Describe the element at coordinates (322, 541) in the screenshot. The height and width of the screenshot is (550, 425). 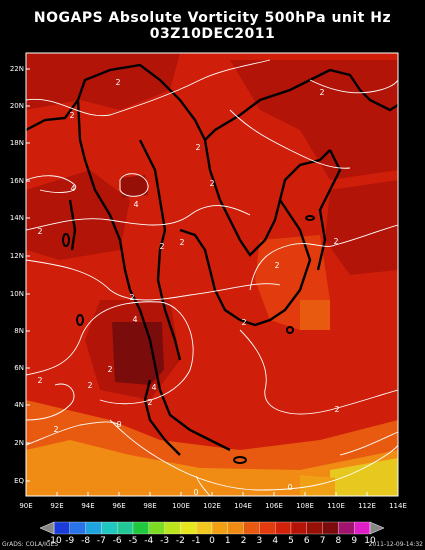
I see `colorbar-label: 7` at that location.